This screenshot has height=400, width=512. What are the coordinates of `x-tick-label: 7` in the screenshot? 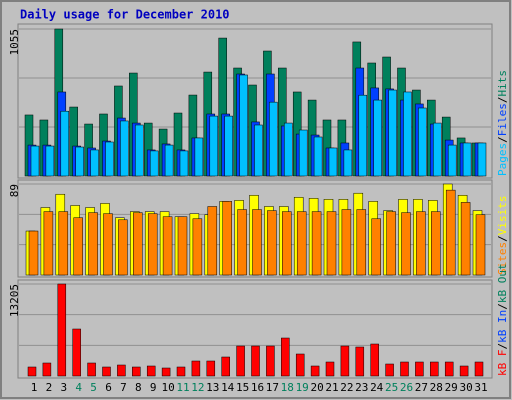 It's located at (123, 387).